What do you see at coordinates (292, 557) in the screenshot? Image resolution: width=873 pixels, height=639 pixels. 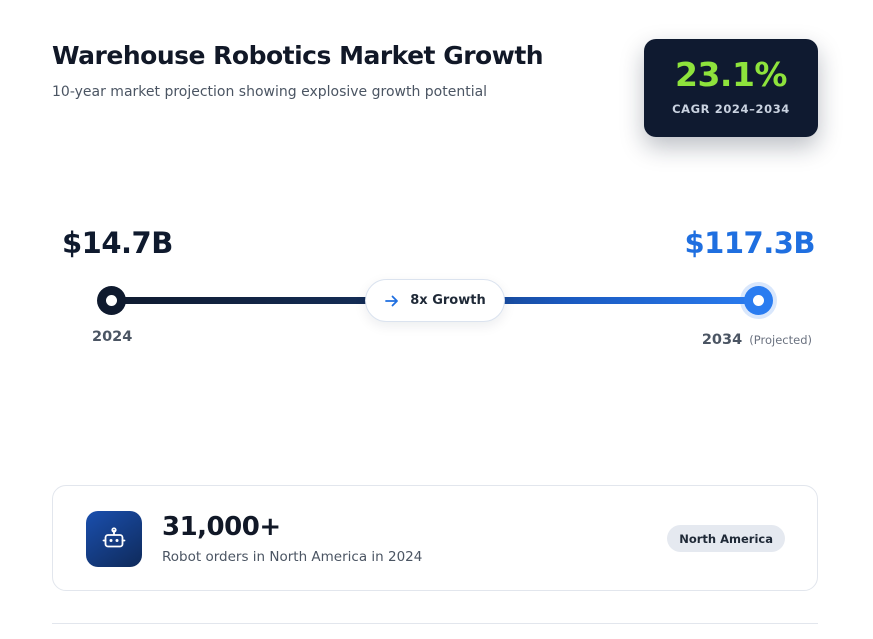 I see `stat-description: Robot orders in North America in 2024` at bounding box center [292, 557].